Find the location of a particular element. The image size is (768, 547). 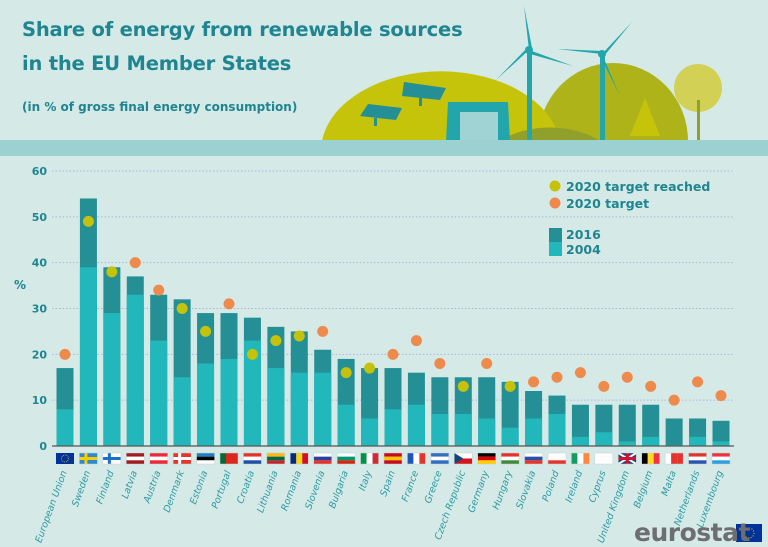

y-tick-label: 30 is located at coordinates (40, 309).